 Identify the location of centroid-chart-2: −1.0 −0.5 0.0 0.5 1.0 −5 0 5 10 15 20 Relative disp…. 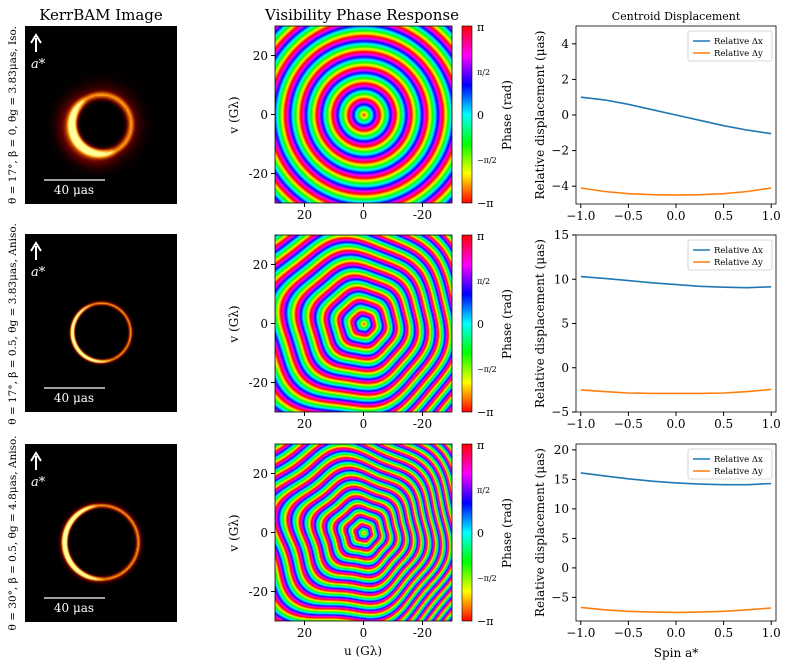
(657, 541).